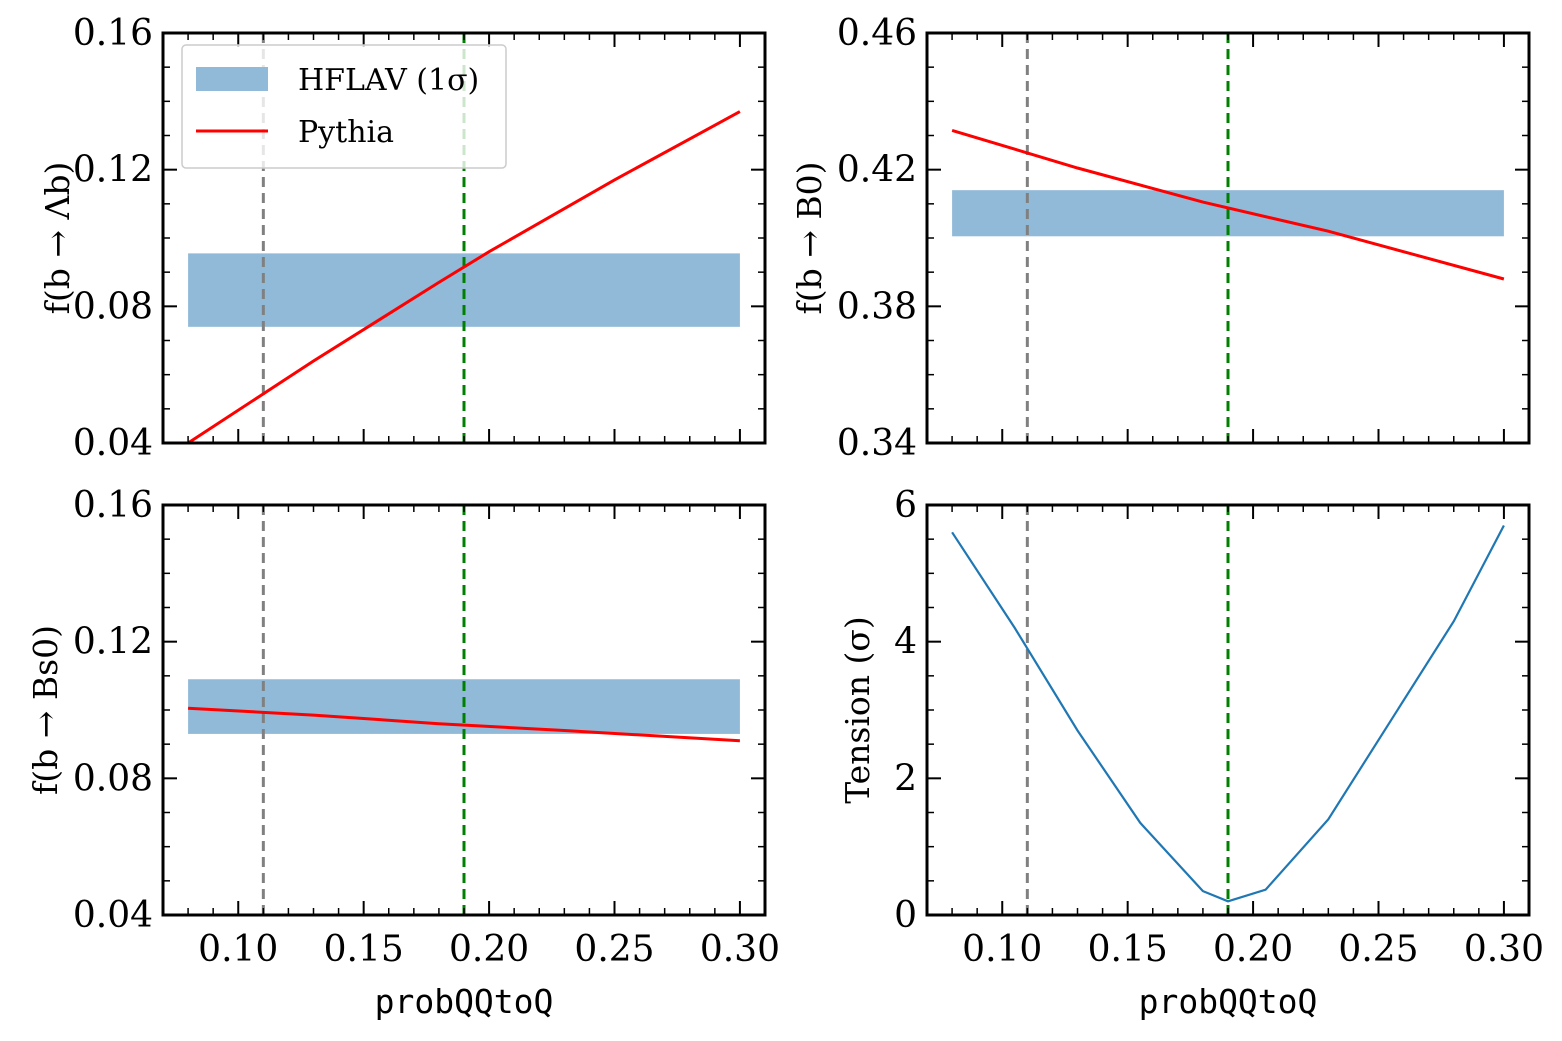 Image resolution: width=1562 pixels, height=1041 pixels. I want to click on y-axis-label-text: f(b → Bs0), so click(45, 710).